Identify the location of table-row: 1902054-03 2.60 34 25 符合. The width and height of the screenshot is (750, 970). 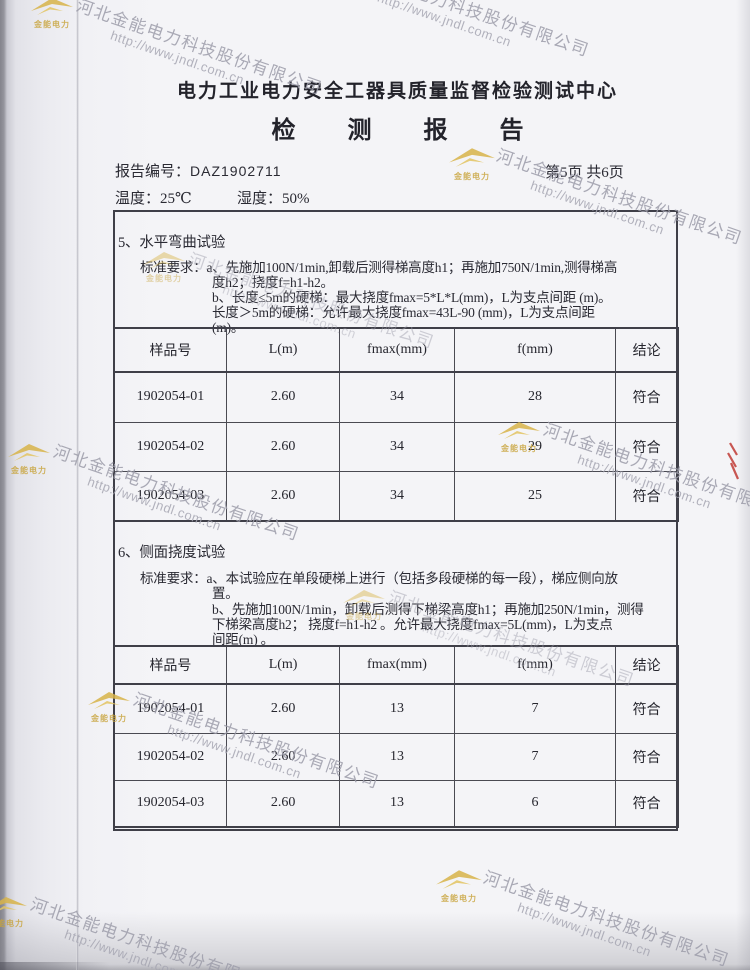
(396, 496).